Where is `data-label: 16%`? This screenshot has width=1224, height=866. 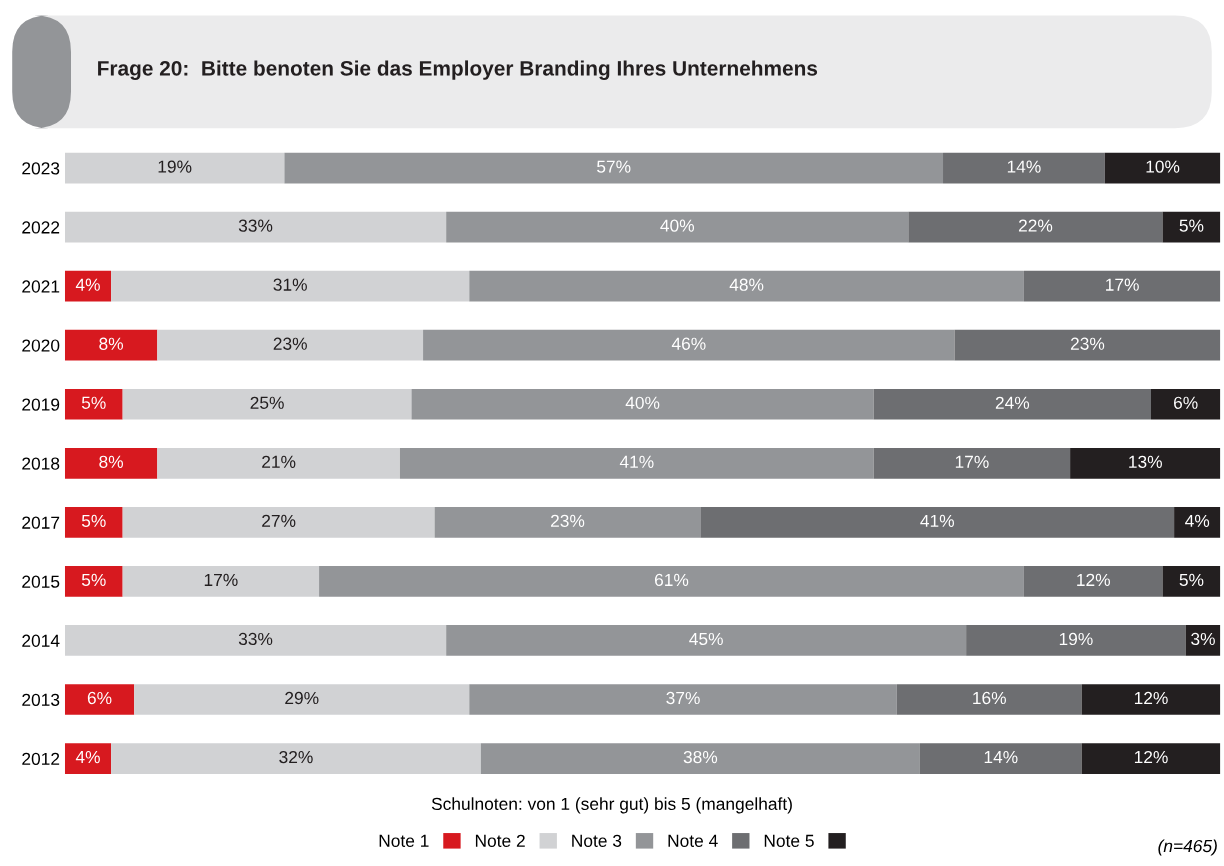 data-label: 16% is located at coordinates (989, 698).